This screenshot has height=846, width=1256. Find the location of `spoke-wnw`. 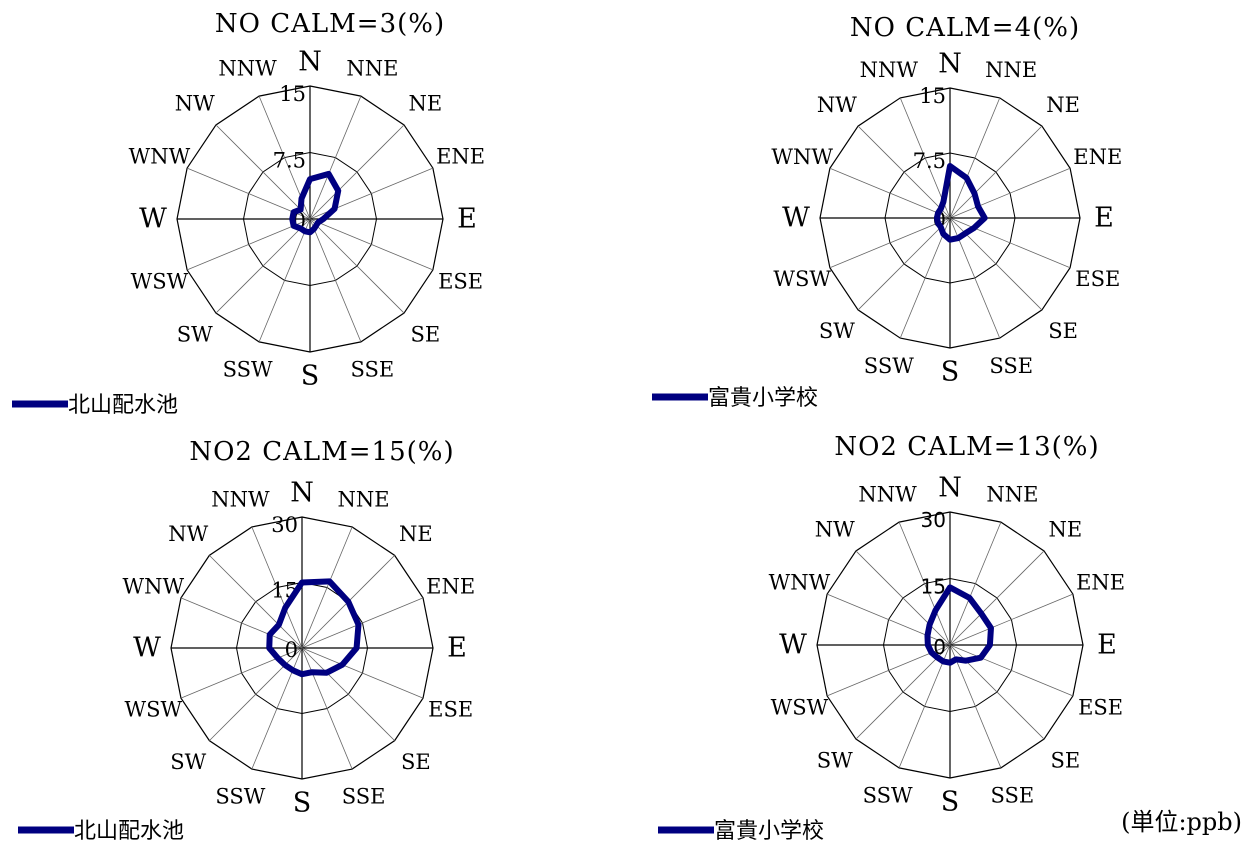

spoke-wnw is located at coordinates (241, 623).